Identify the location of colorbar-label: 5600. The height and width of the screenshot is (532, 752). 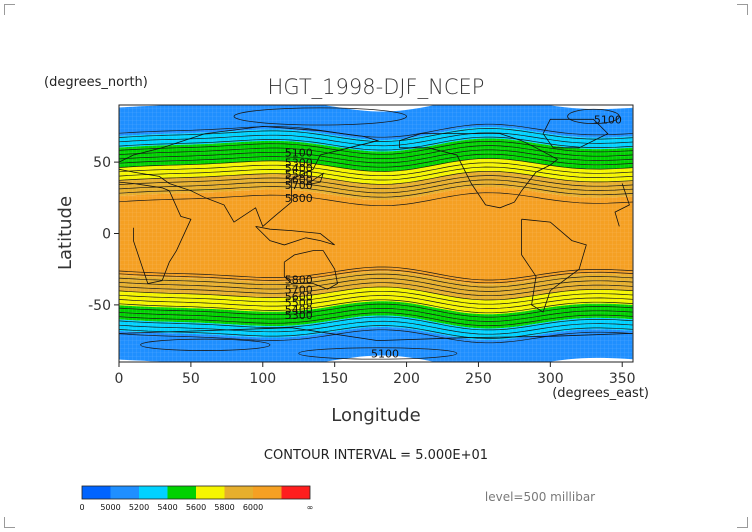
(196, 507).